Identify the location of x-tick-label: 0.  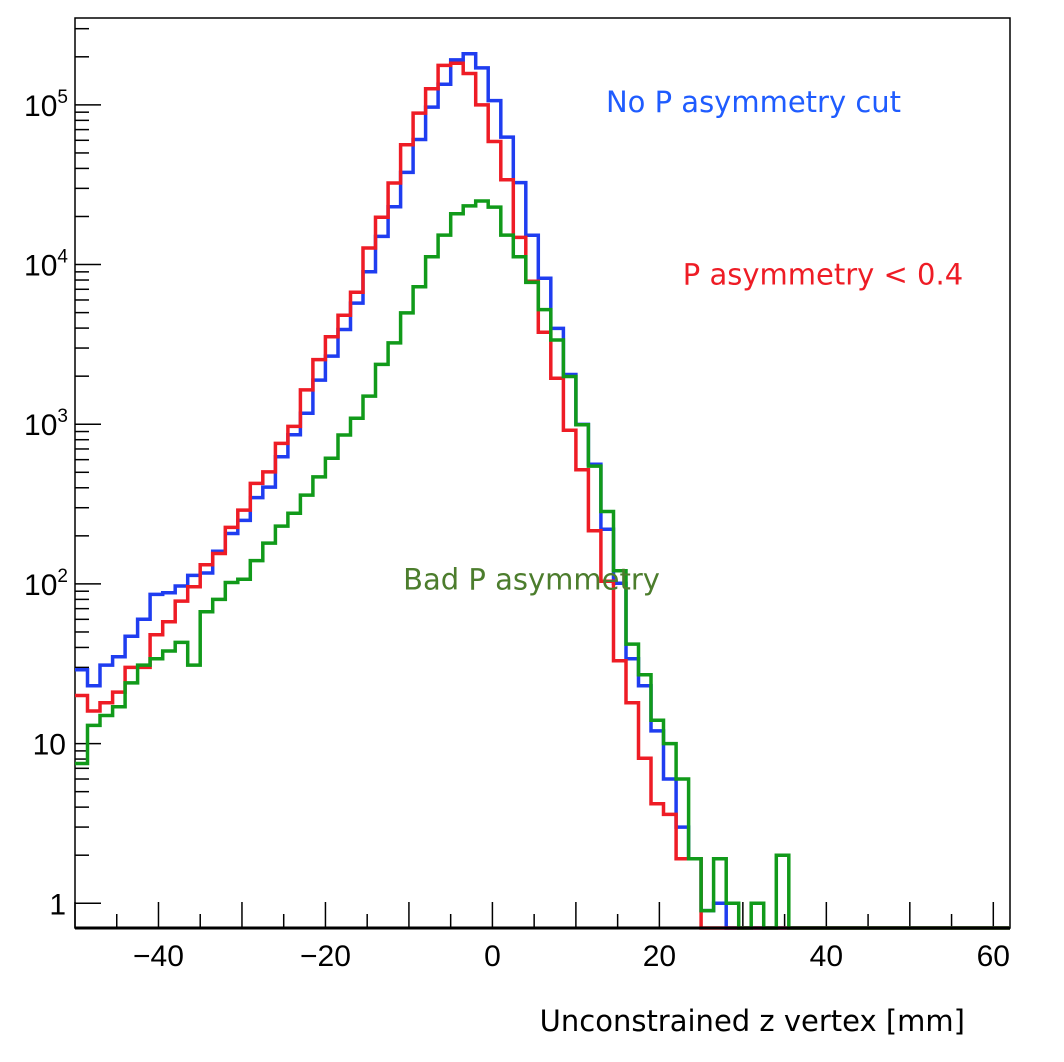
(492, 956).